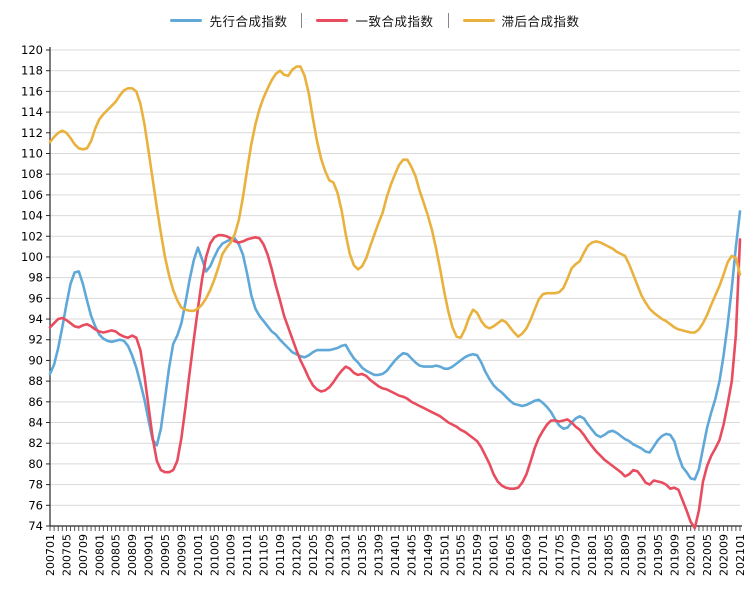 The image size is (750, 600). I want to click on legend-item-leading-index: 先行合成指数, so click(228, 20).